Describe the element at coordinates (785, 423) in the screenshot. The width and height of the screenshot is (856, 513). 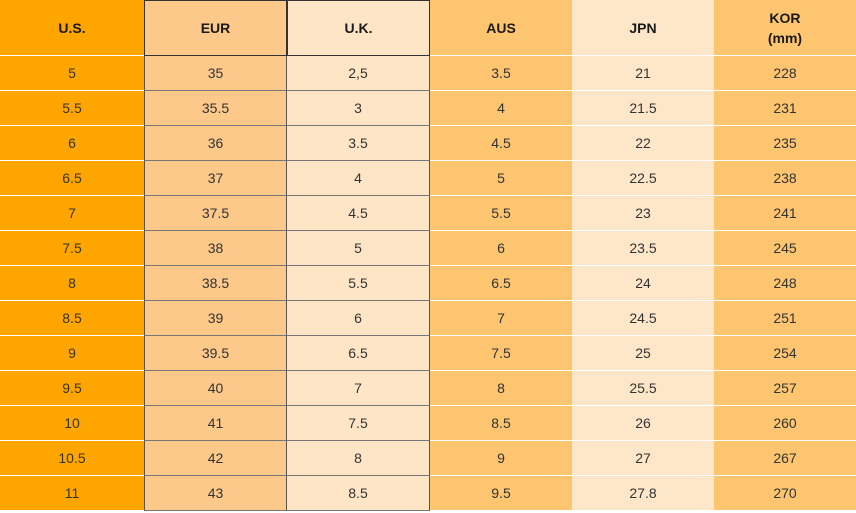
I see `table-cell: 260` at that location.